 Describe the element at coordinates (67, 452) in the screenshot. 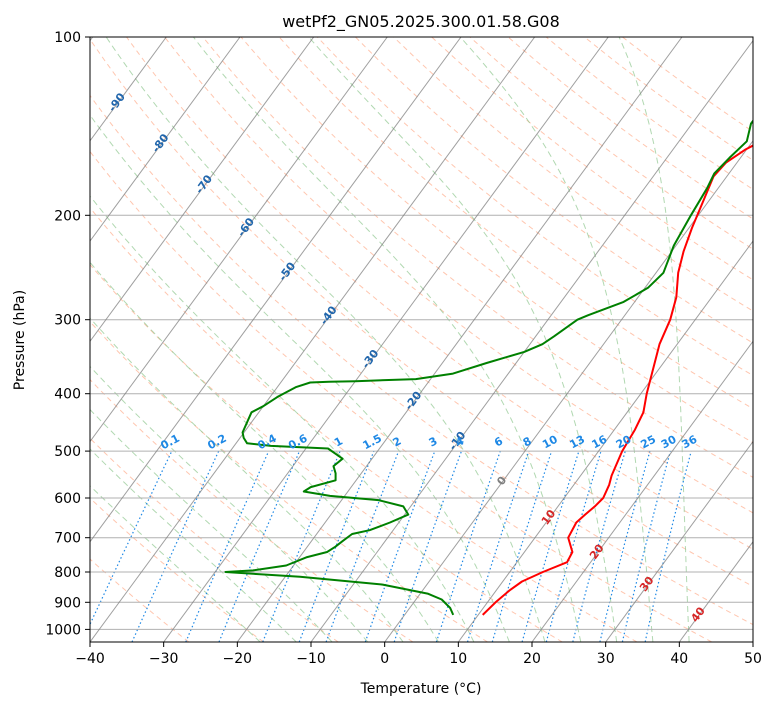

I see `y-tick-label: 500` at that location.